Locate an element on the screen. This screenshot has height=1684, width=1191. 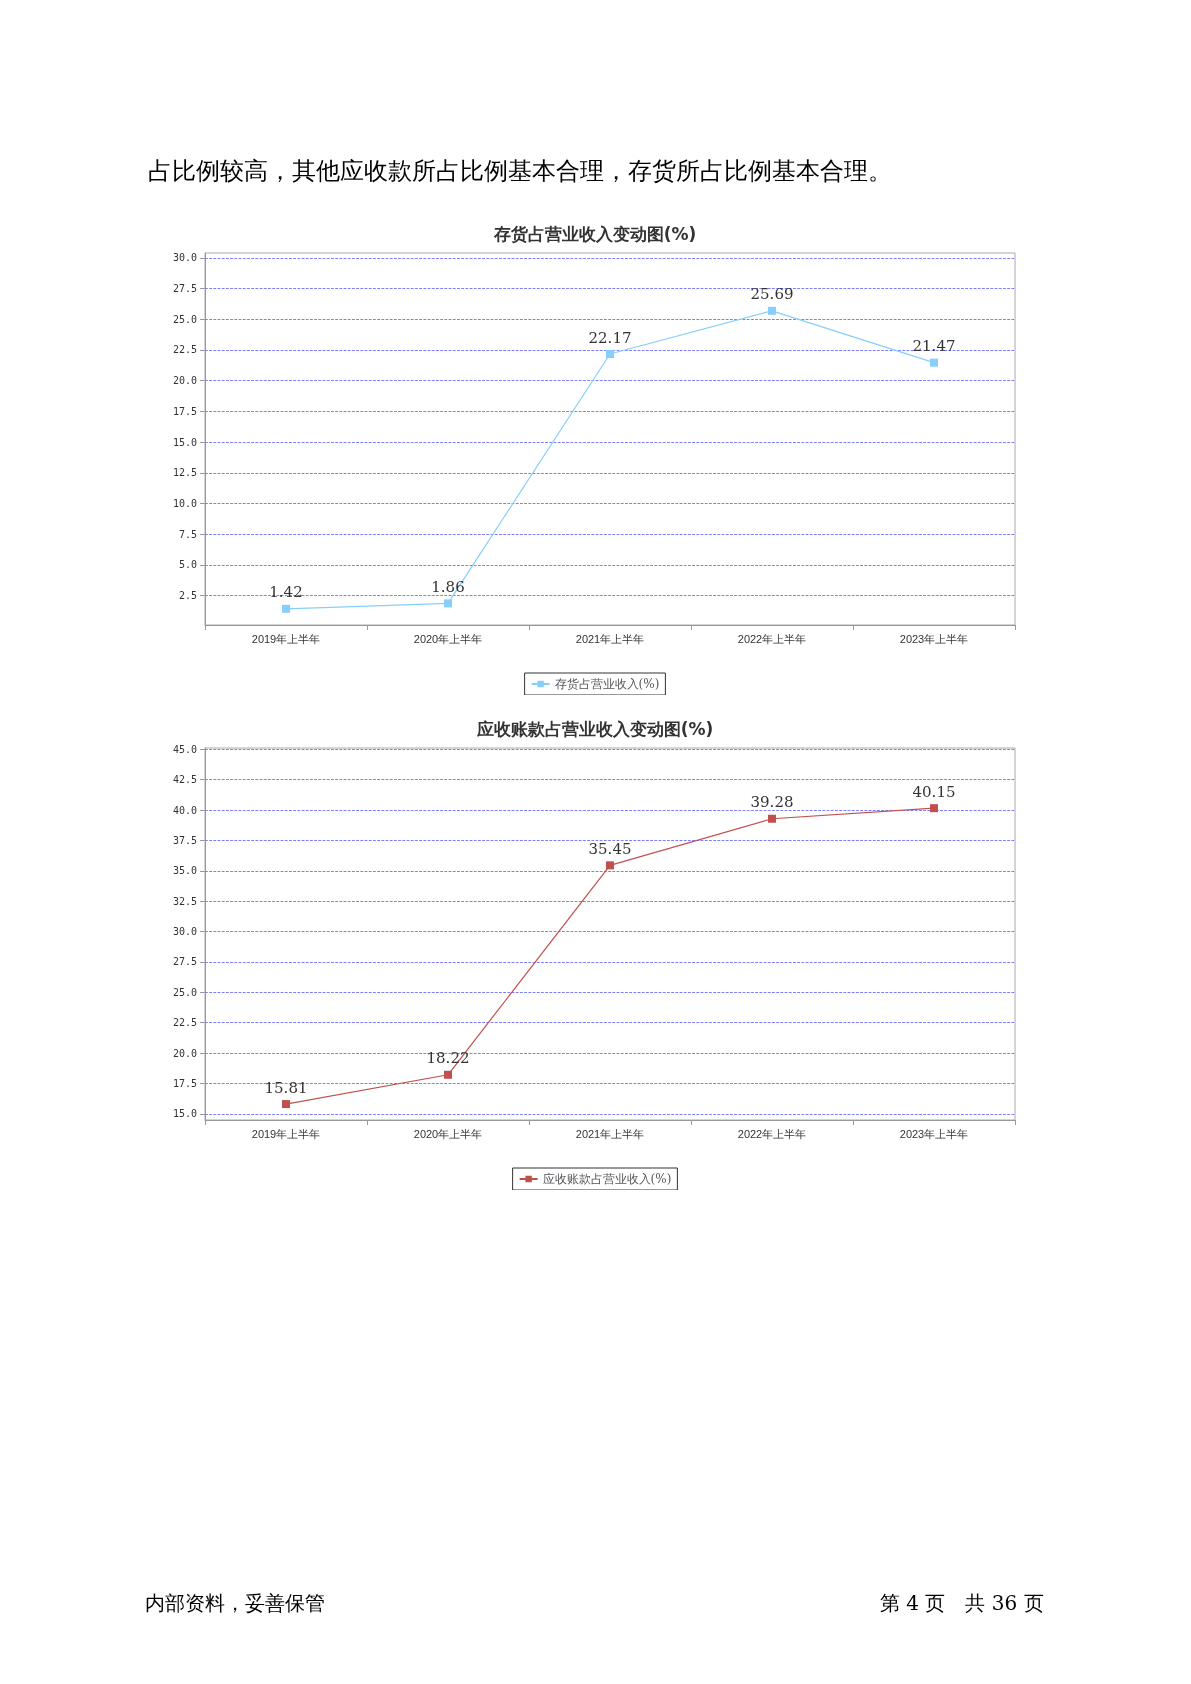
data-label: 35.45 is located at coordinates (610, 848).